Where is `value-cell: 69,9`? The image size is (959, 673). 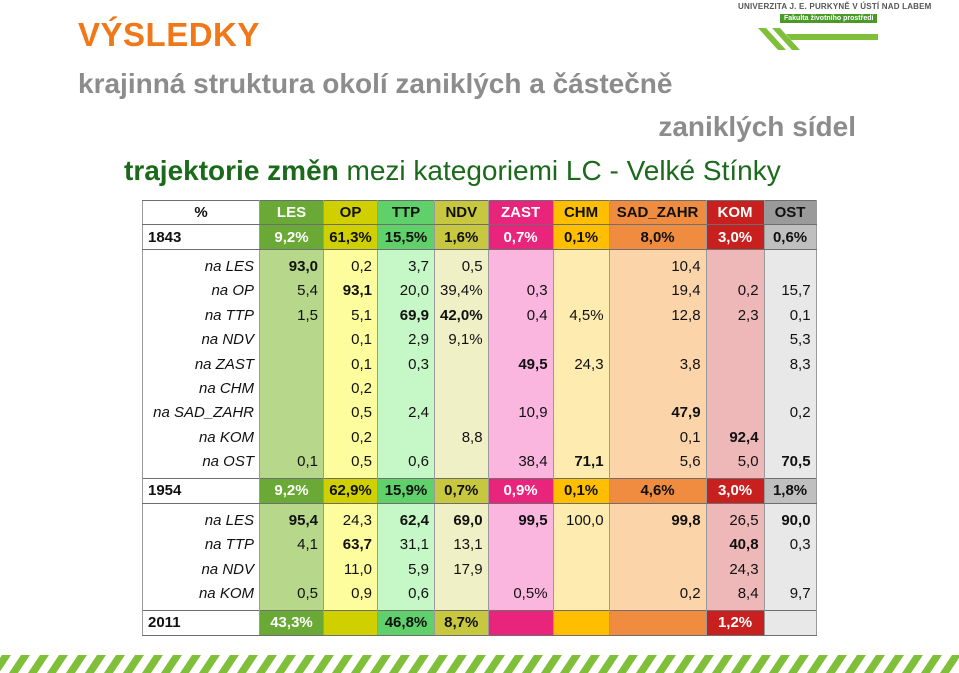 value-cell: 69,9 is located at coordinates (406, 315).